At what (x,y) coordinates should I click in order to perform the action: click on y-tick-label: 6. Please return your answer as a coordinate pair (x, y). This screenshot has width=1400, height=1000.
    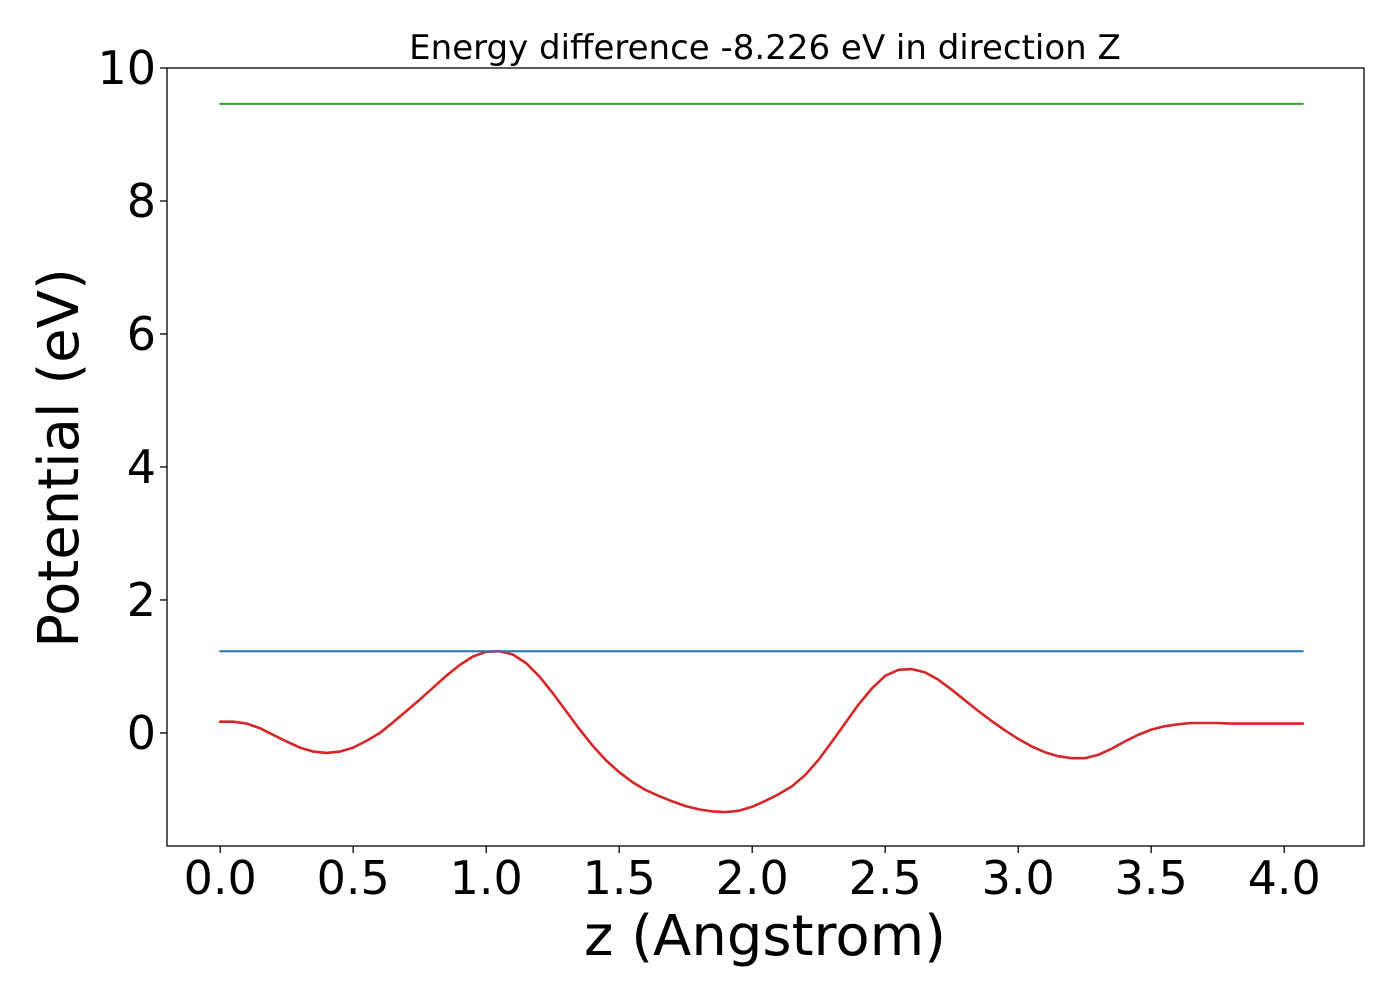
    Looking at the image, I should click on (141, 334).